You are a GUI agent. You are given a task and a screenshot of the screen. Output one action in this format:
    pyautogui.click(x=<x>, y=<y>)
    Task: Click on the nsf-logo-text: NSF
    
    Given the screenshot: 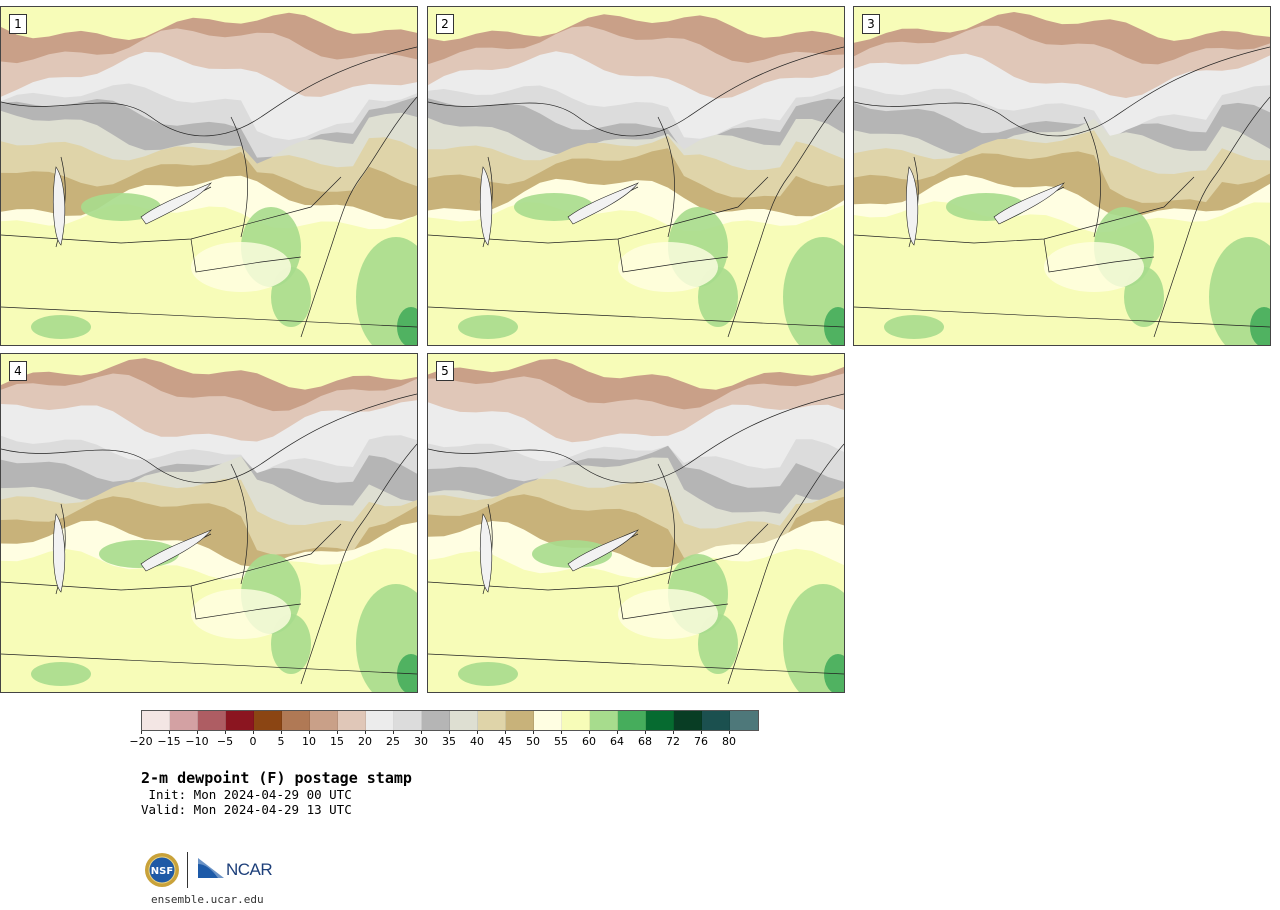 What is the action you would take?
    pyautogui.click(x=162, y=871)
    